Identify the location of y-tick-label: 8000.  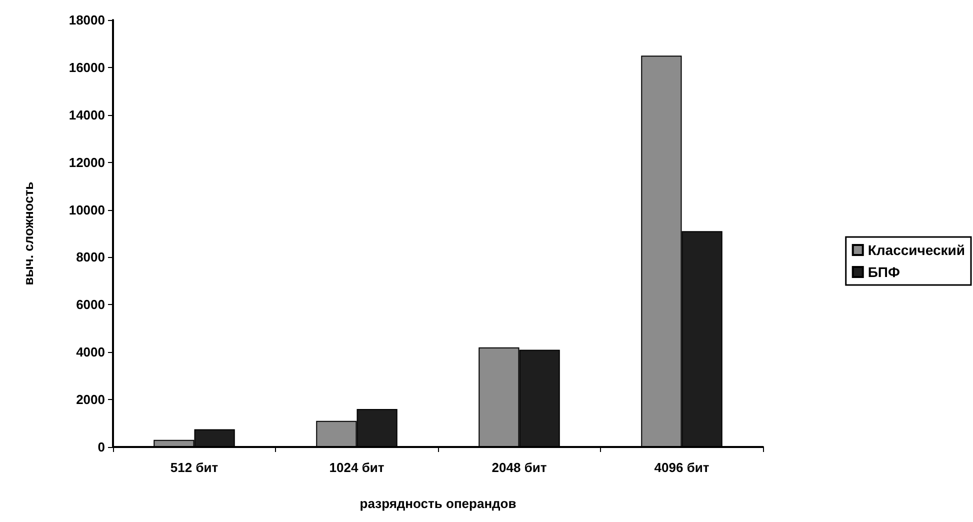
(90, 257).